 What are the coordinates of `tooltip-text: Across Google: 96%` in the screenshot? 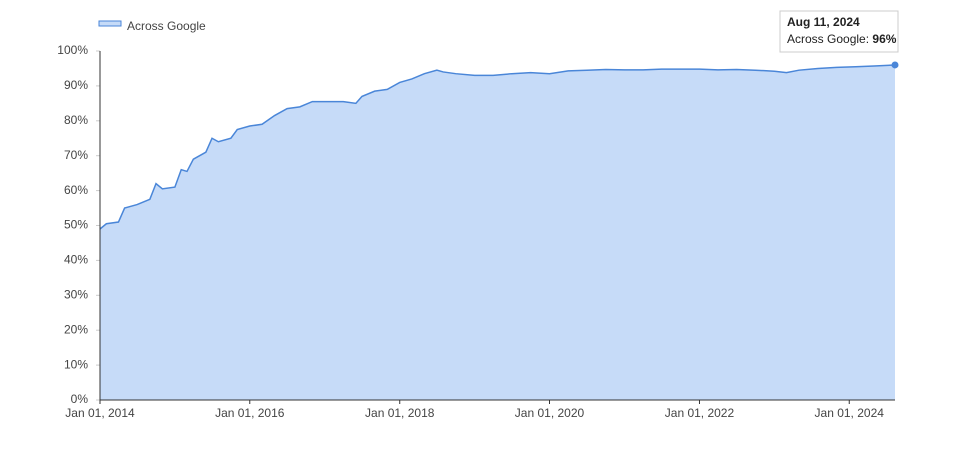 It's located at (842, 39).